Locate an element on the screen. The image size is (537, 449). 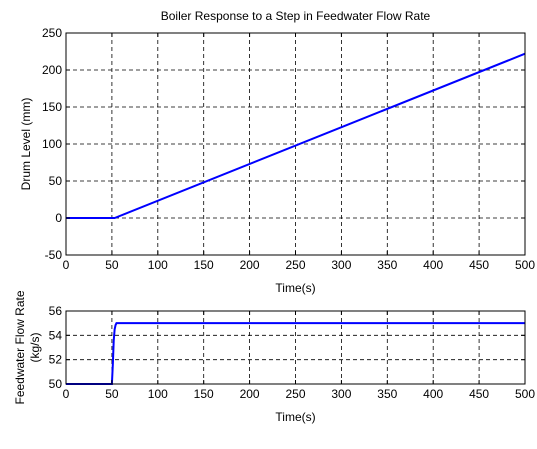
y-tick-label: 250 is located at coordinates (52, 33).